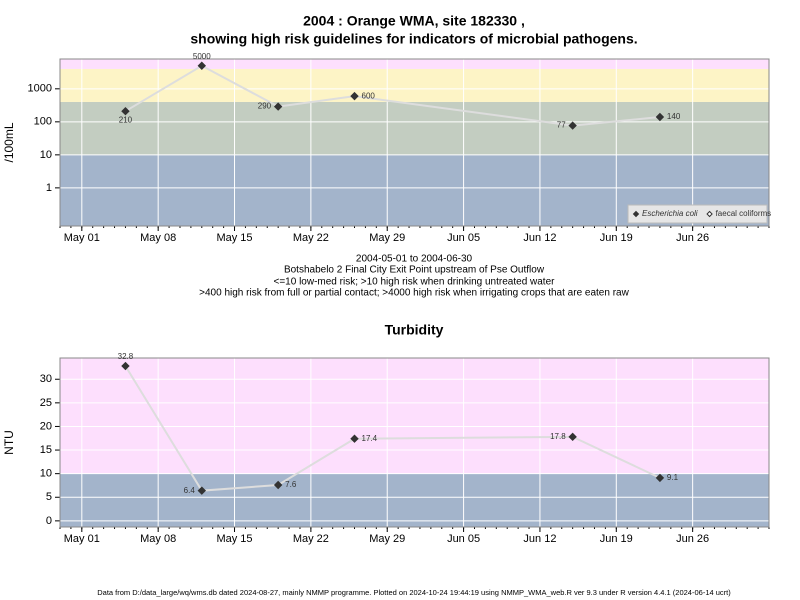  I want to click on y-axis-label: NTU, so click(9, 442).